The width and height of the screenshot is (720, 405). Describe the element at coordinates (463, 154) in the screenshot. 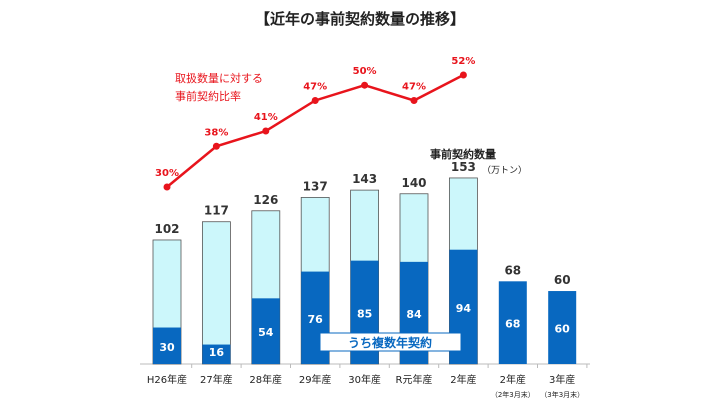

I see `bar-legend-total: 事前契約数量` at that location.